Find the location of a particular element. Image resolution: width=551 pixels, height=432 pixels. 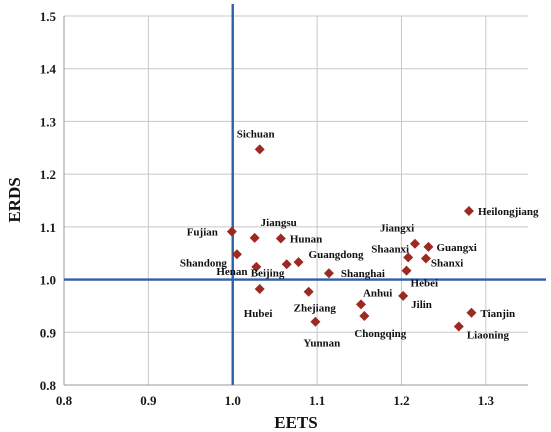

data-point-yunnan is located at coordinates (315, 321).